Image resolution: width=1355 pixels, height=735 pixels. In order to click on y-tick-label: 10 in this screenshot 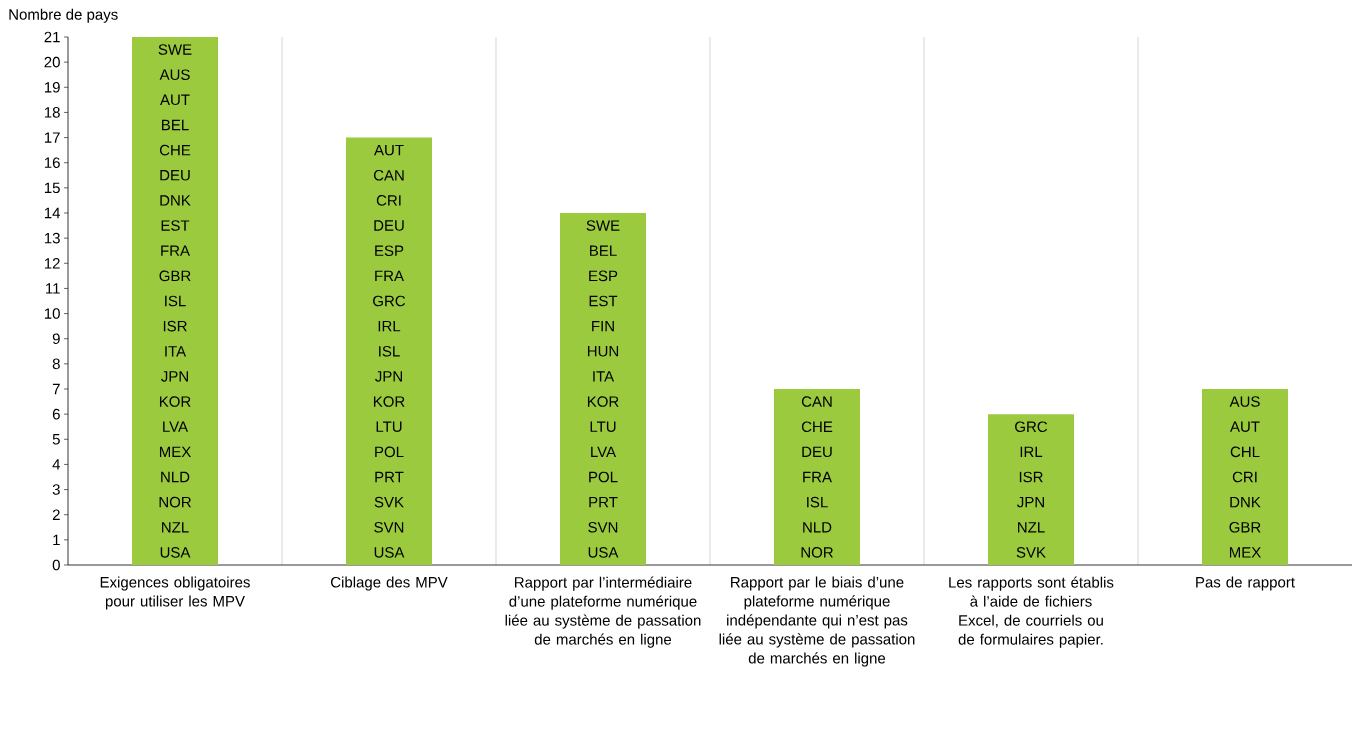, I will do `click(52, 313)`.